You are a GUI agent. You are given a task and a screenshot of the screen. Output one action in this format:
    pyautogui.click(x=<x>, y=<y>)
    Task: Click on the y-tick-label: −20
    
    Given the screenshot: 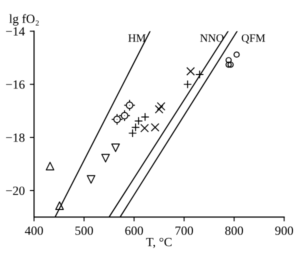 What is the action you would take?
    pyautogui.click(x=15, y=191)
    